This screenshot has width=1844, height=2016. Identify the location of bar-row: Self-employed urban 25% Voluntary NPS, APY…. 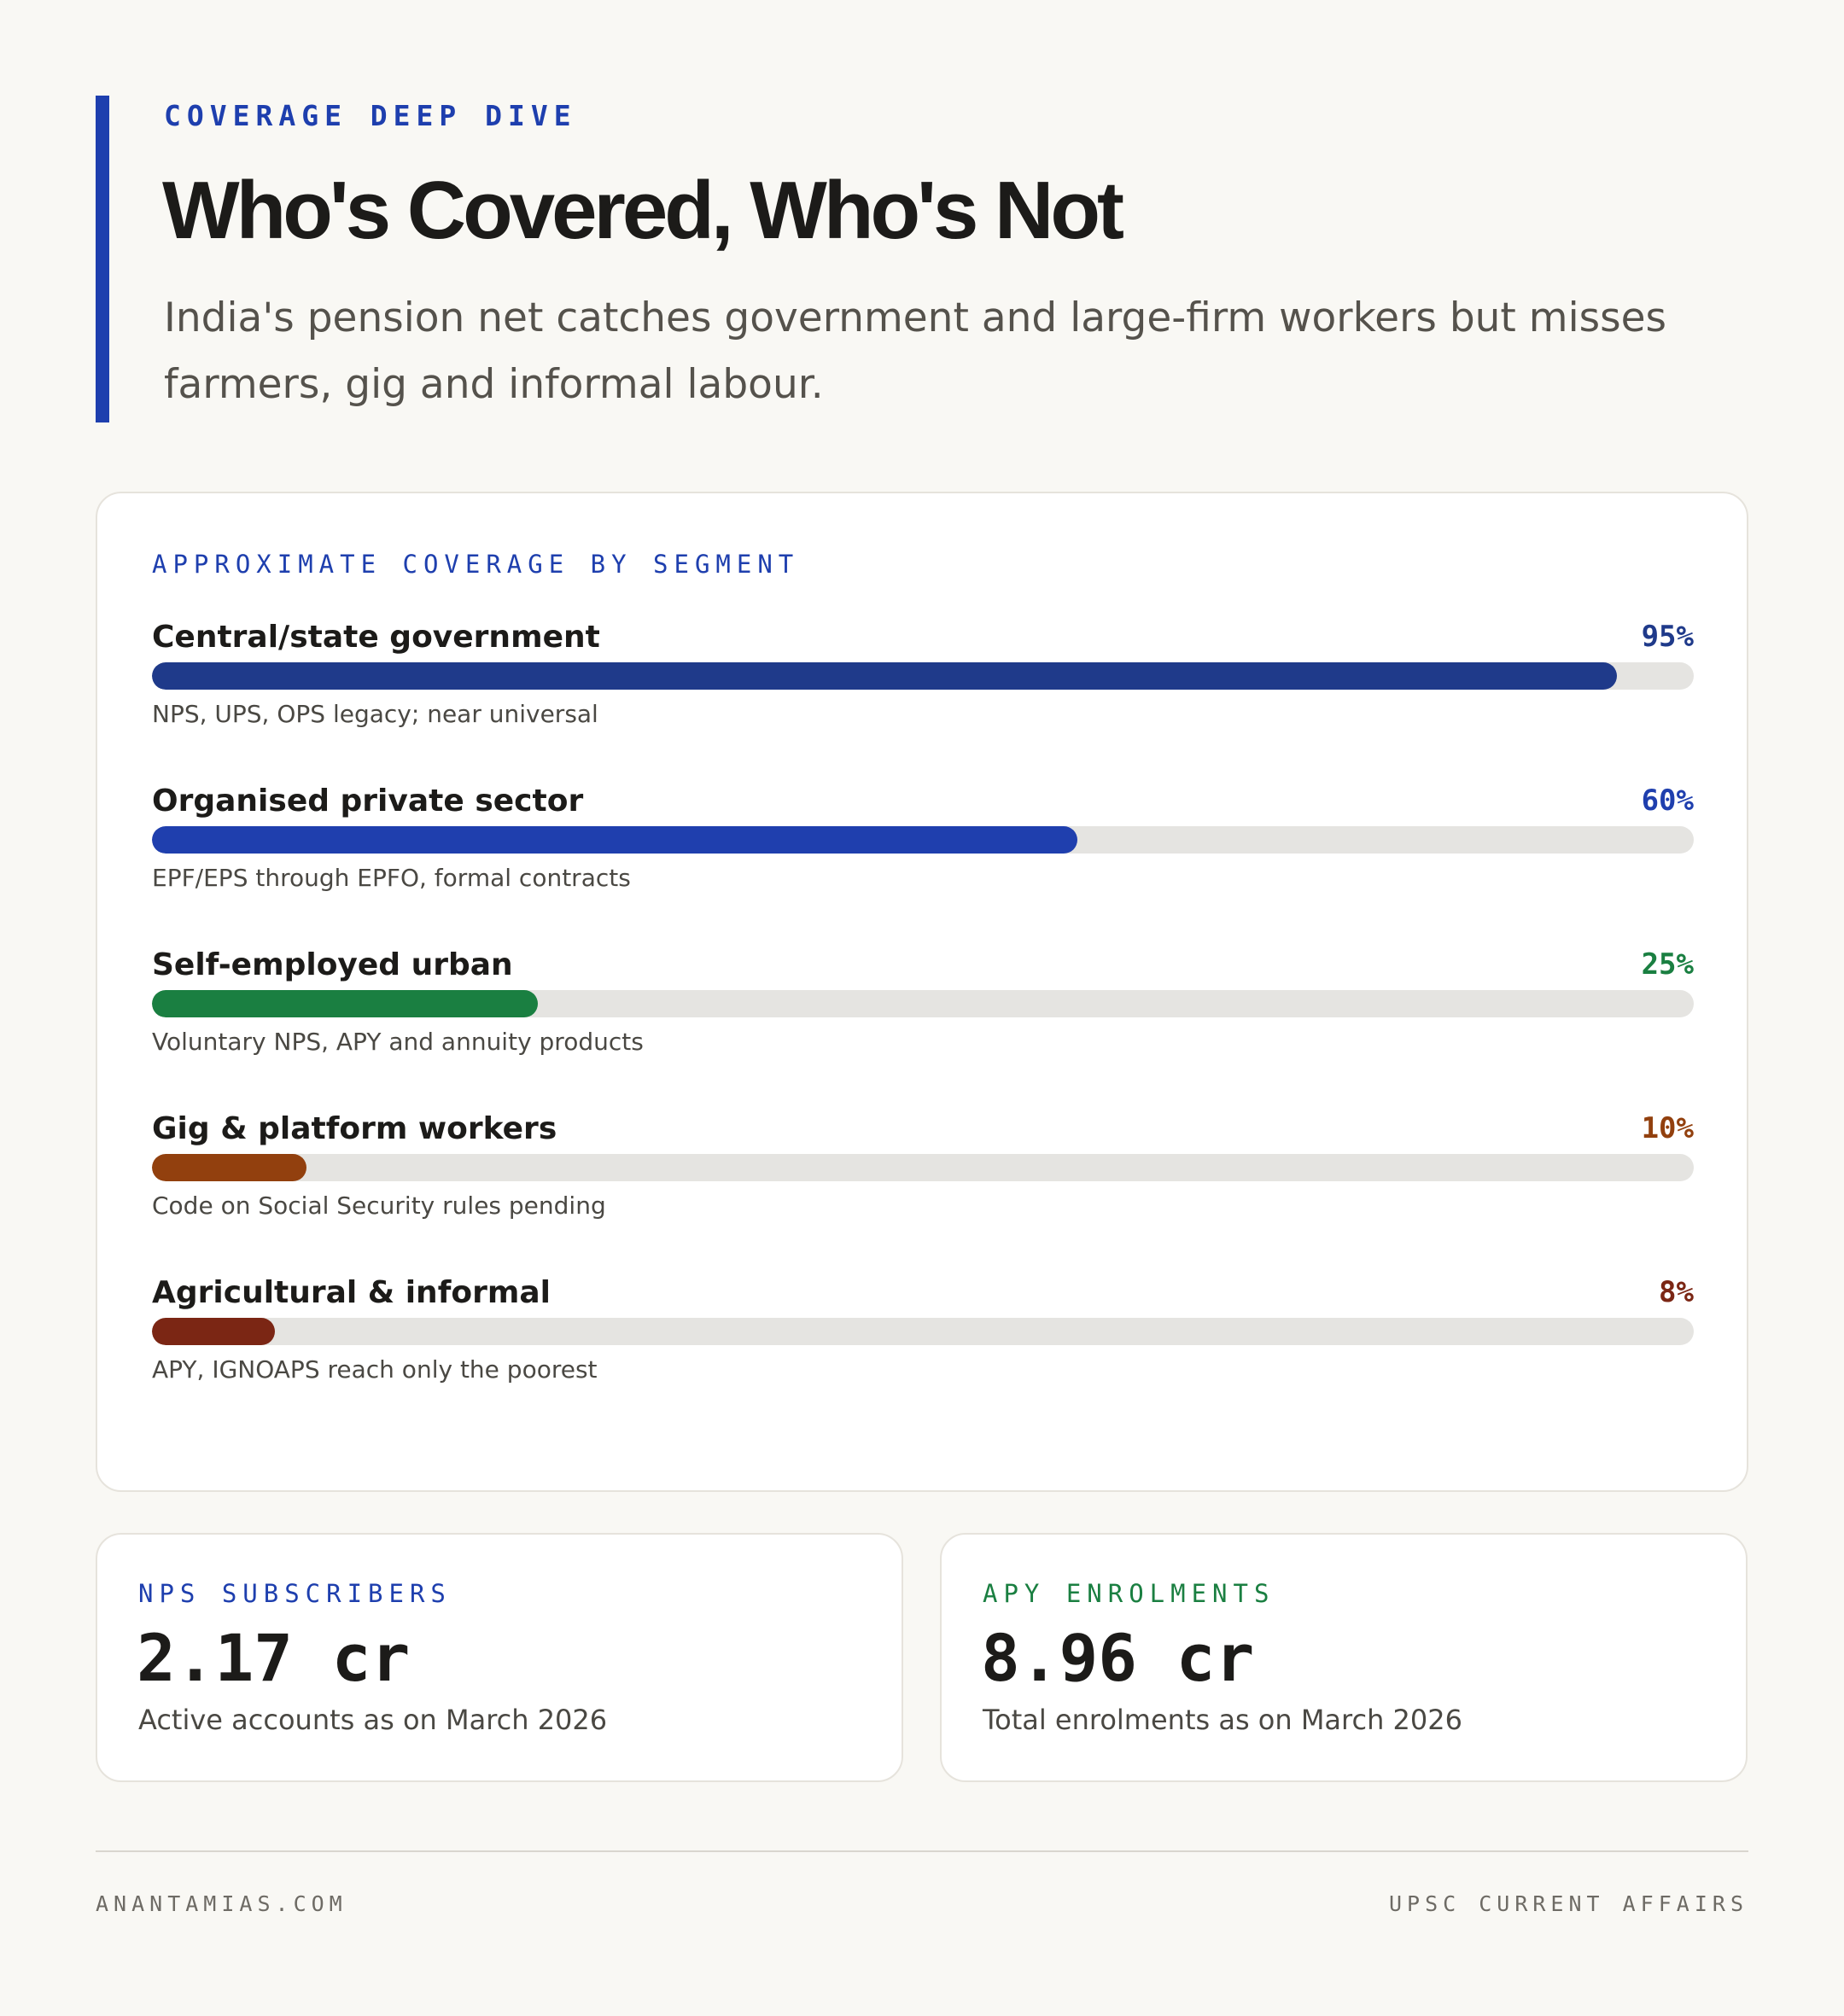
(923, 1024).